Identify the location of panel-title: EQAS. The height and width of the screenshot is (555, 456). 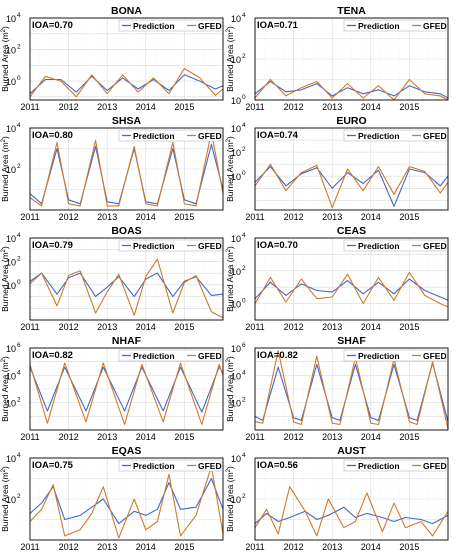
(127, 451).